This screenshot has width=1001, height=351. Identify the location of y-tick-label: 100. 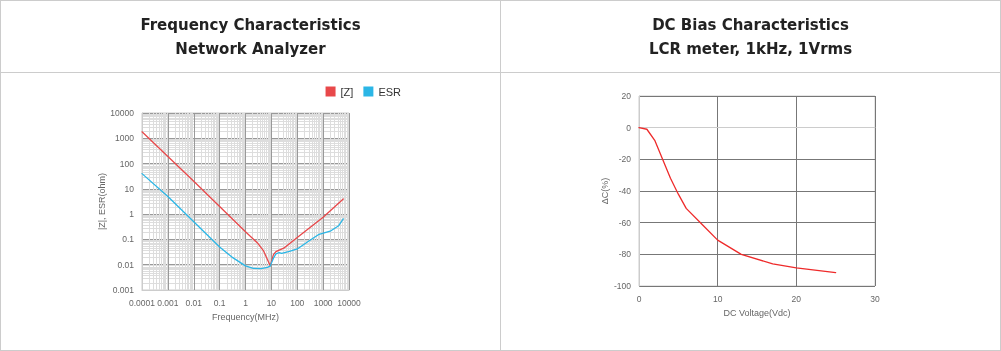
(127, 163).